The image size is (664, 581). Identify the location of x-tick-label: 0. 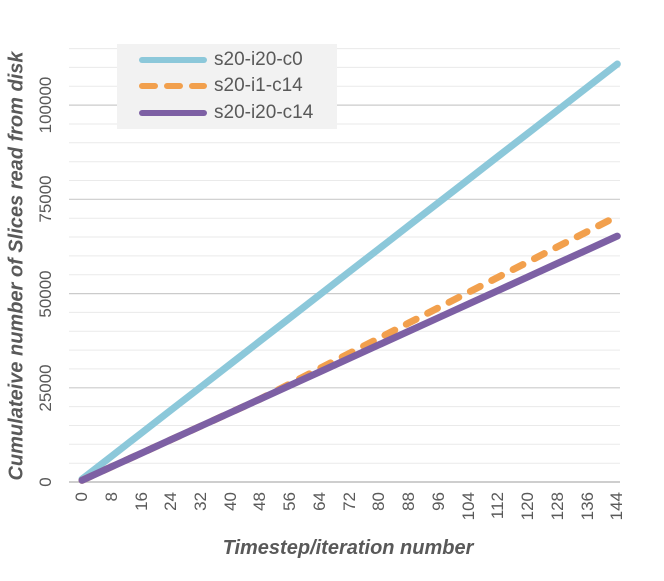
(81, 497).